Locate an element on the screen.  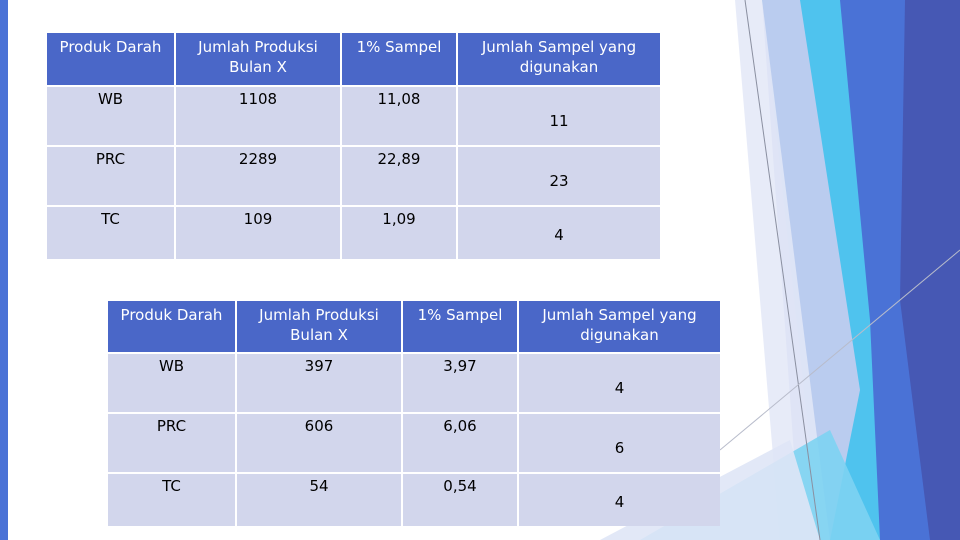
right-facet-light is located at coordinates (811, 270).